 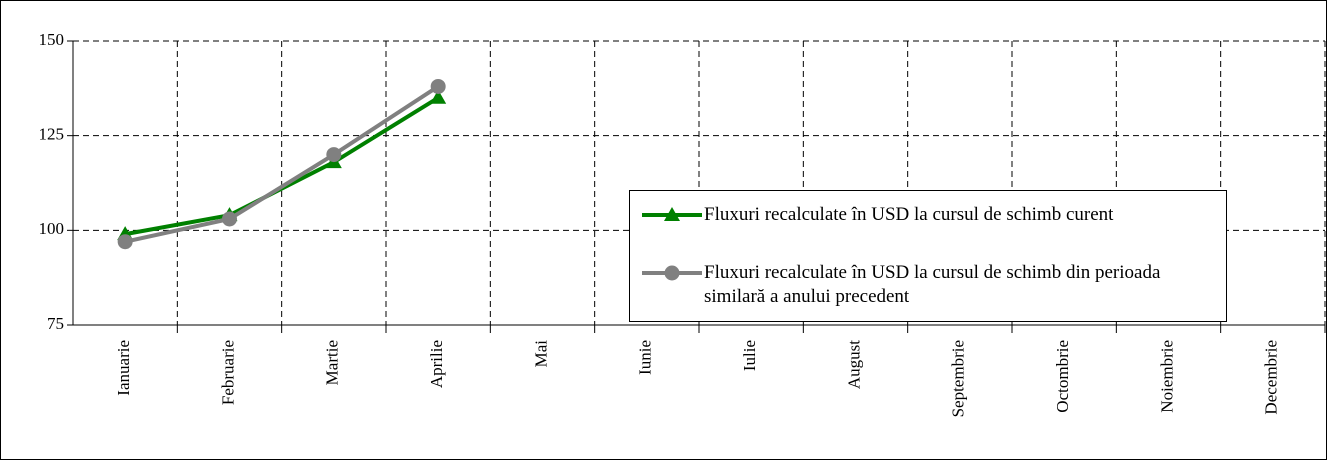 I want to click on x-tick-label: Noiembrie, so click(x=1166, y=376).